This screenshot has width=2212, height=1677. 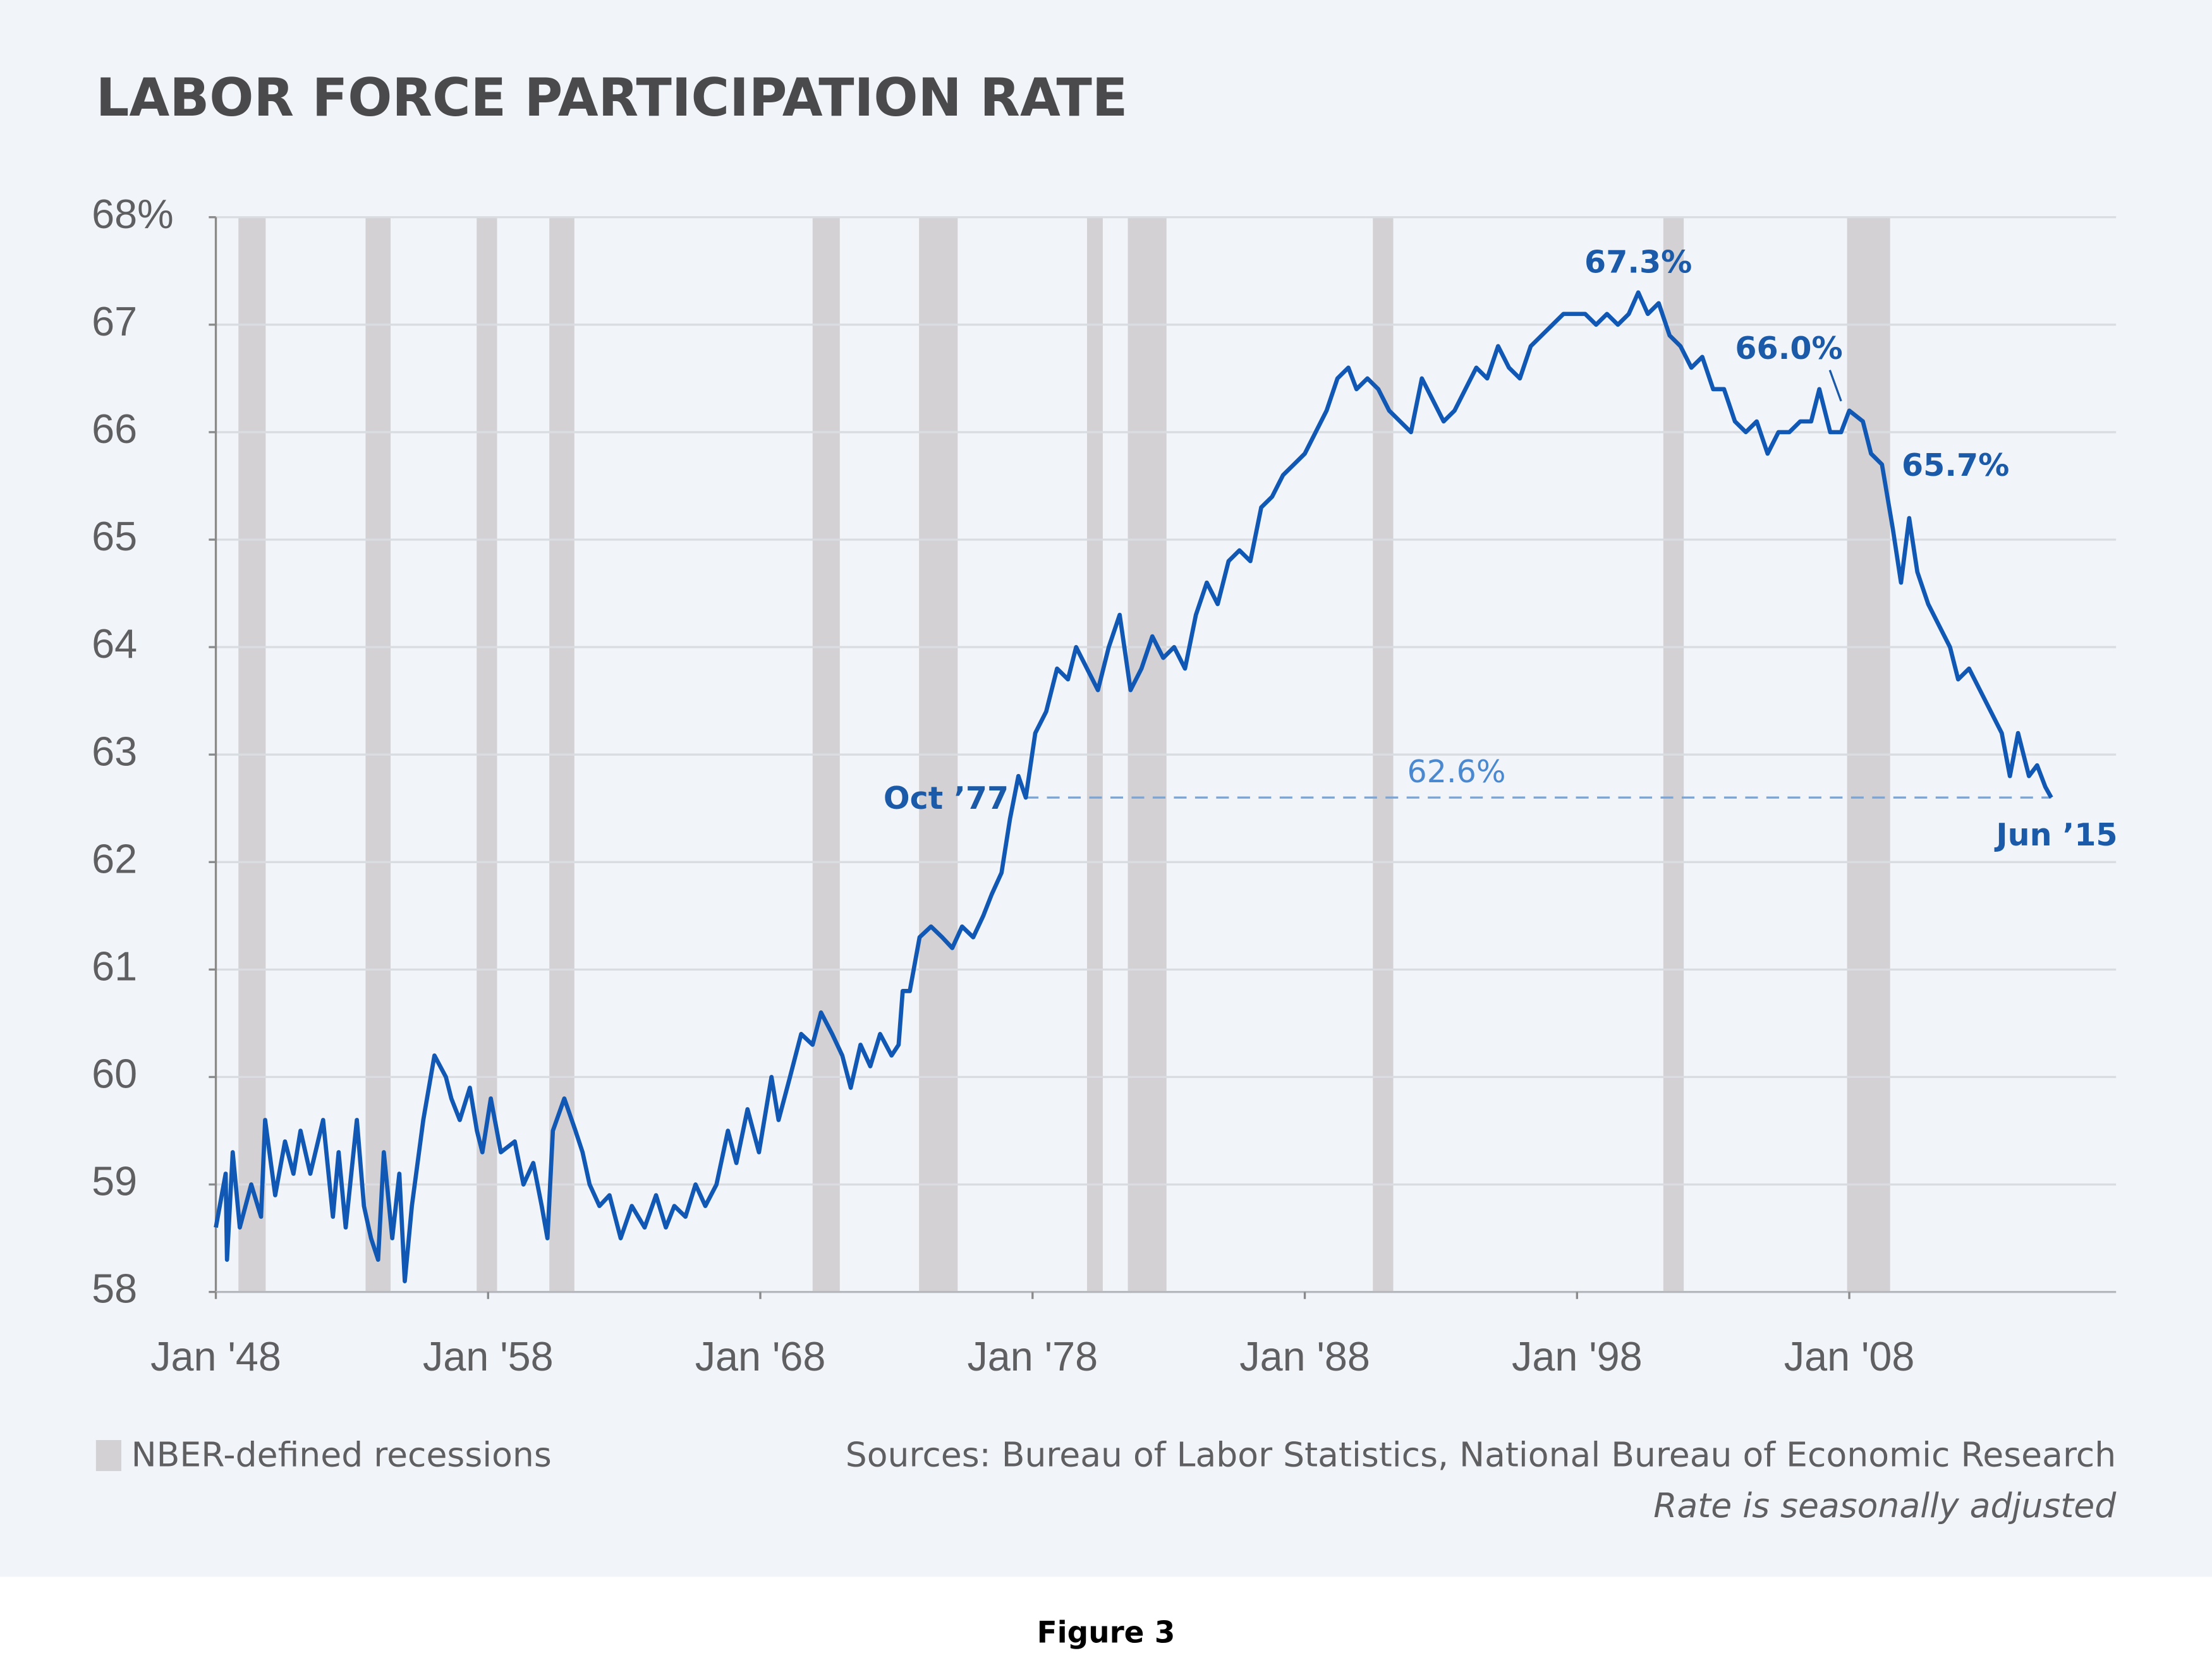 What do you see at coordinates (488, 1356) in the screenshot?
I see `x-tick-label: Jan '58` at bounding box center [488, 1356].